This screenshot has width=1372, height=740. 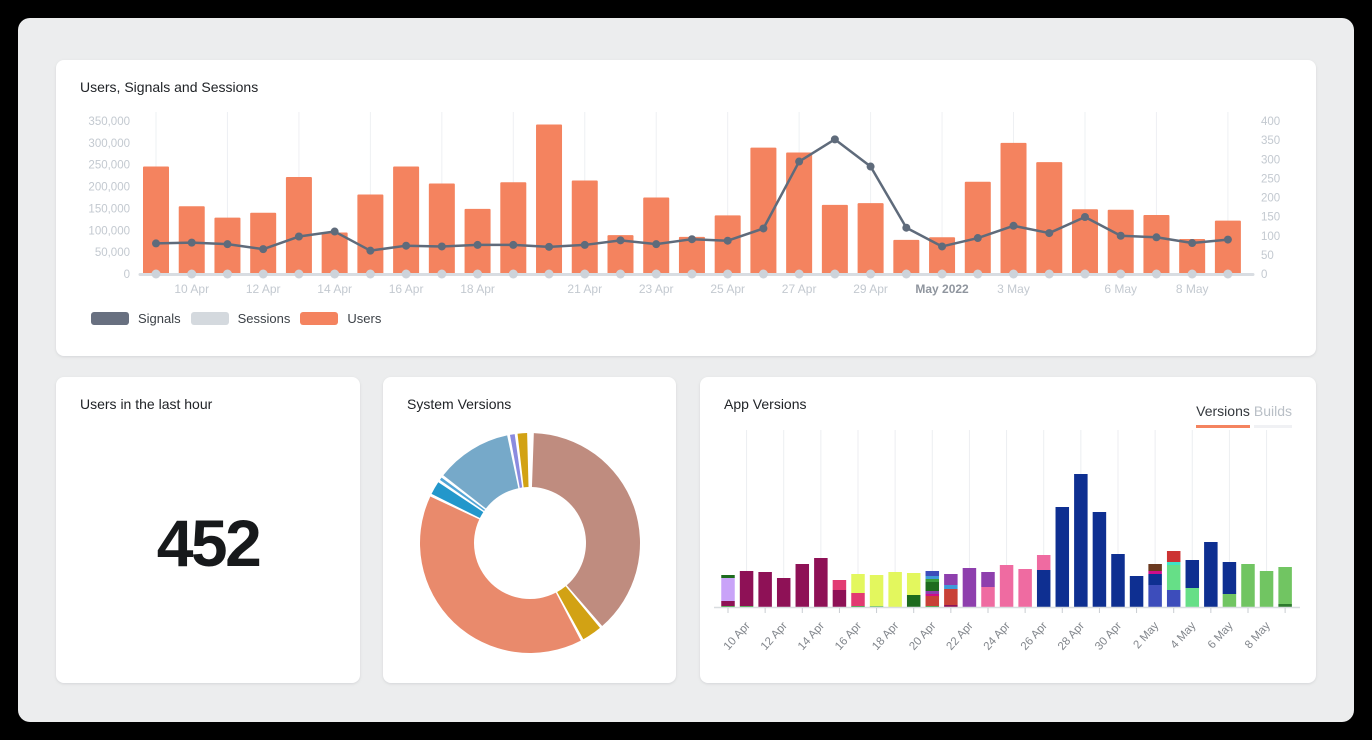 What do you see at coordinates (885, 636) in the screenshot?
I see `x-axis-label: 18 Apr` at bounding box center [885, 636].